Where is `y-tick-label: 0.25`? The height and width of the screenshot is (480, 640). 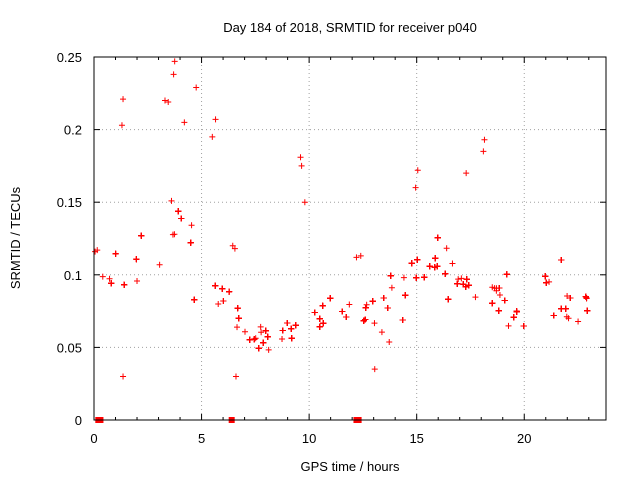 y-tick-label: 0.25 is located at coordinates (69, 57).